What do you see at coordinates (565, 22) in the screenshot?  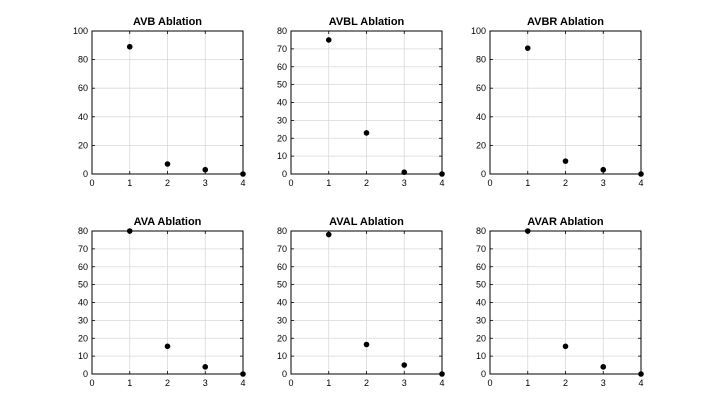 I see `subplot-title: AVBR Ablation` at bounding box center [565, 22].